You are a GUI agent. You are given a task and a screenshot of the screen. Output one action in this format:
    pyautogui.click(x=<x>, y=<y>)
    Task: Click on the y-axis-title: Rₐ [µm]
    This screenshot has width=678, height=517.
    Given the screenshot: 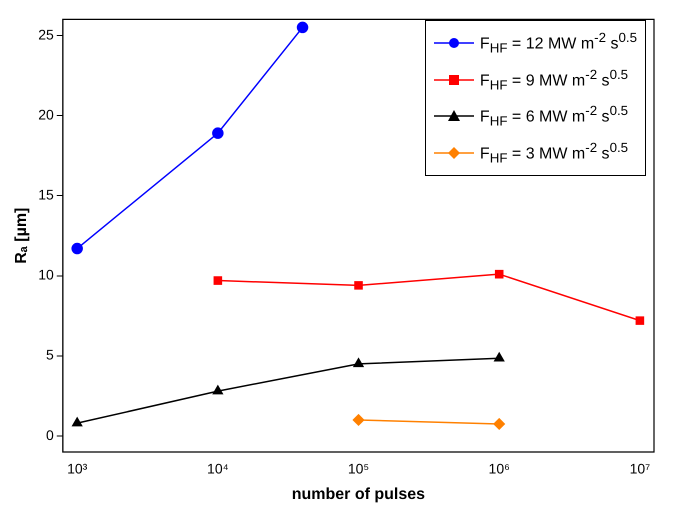 What is the action you would take?
    pyautogui.click(x=21, y=236)
    